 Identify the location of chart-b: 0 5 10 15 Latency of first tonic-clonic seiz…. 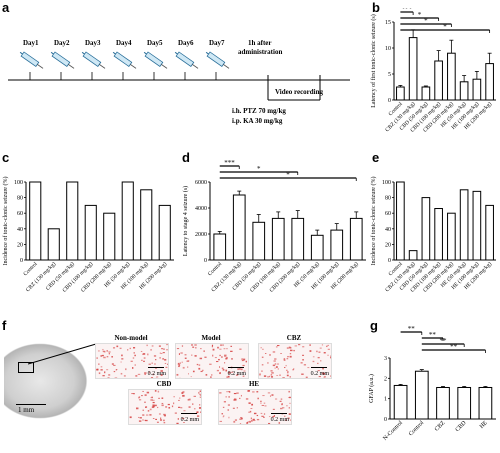
(433, 71).